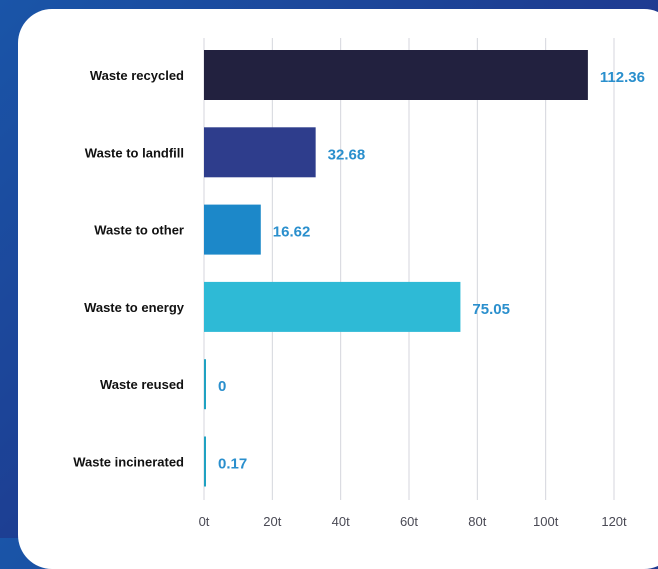 The image size is (658, 569). Describe the element at coordinates (204, 521) in the screenshot. I see `x-tick-label: 0t` at that location.